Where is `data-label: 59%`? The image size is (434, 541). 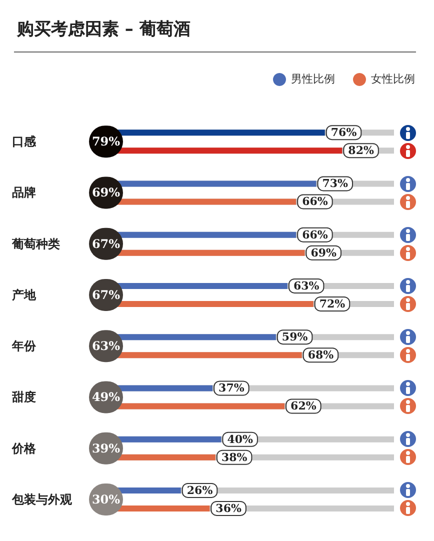
data-label: 59% is located at coordinates (295, 337).